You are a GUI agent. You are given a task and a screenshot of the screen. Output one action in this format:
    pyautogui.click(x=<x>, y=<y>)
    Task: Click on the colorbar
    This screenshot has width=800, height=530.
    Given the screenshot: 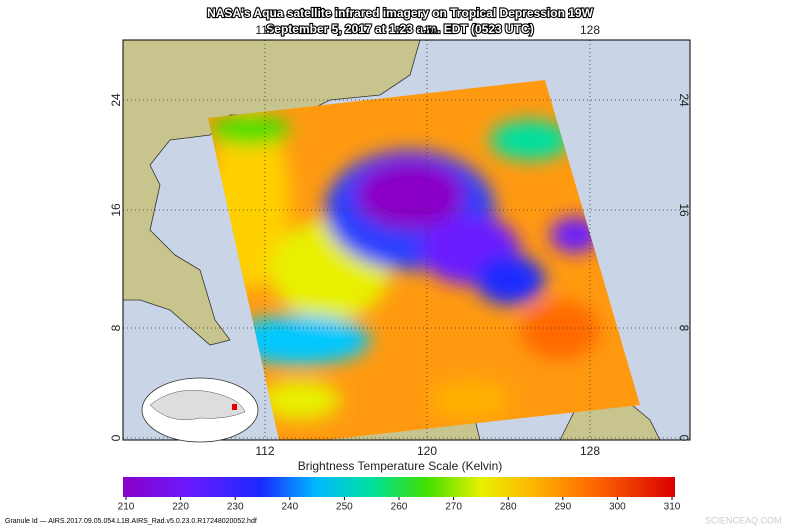 What is the action you would take?
    pyautogui.click(x=399, y=487)
    